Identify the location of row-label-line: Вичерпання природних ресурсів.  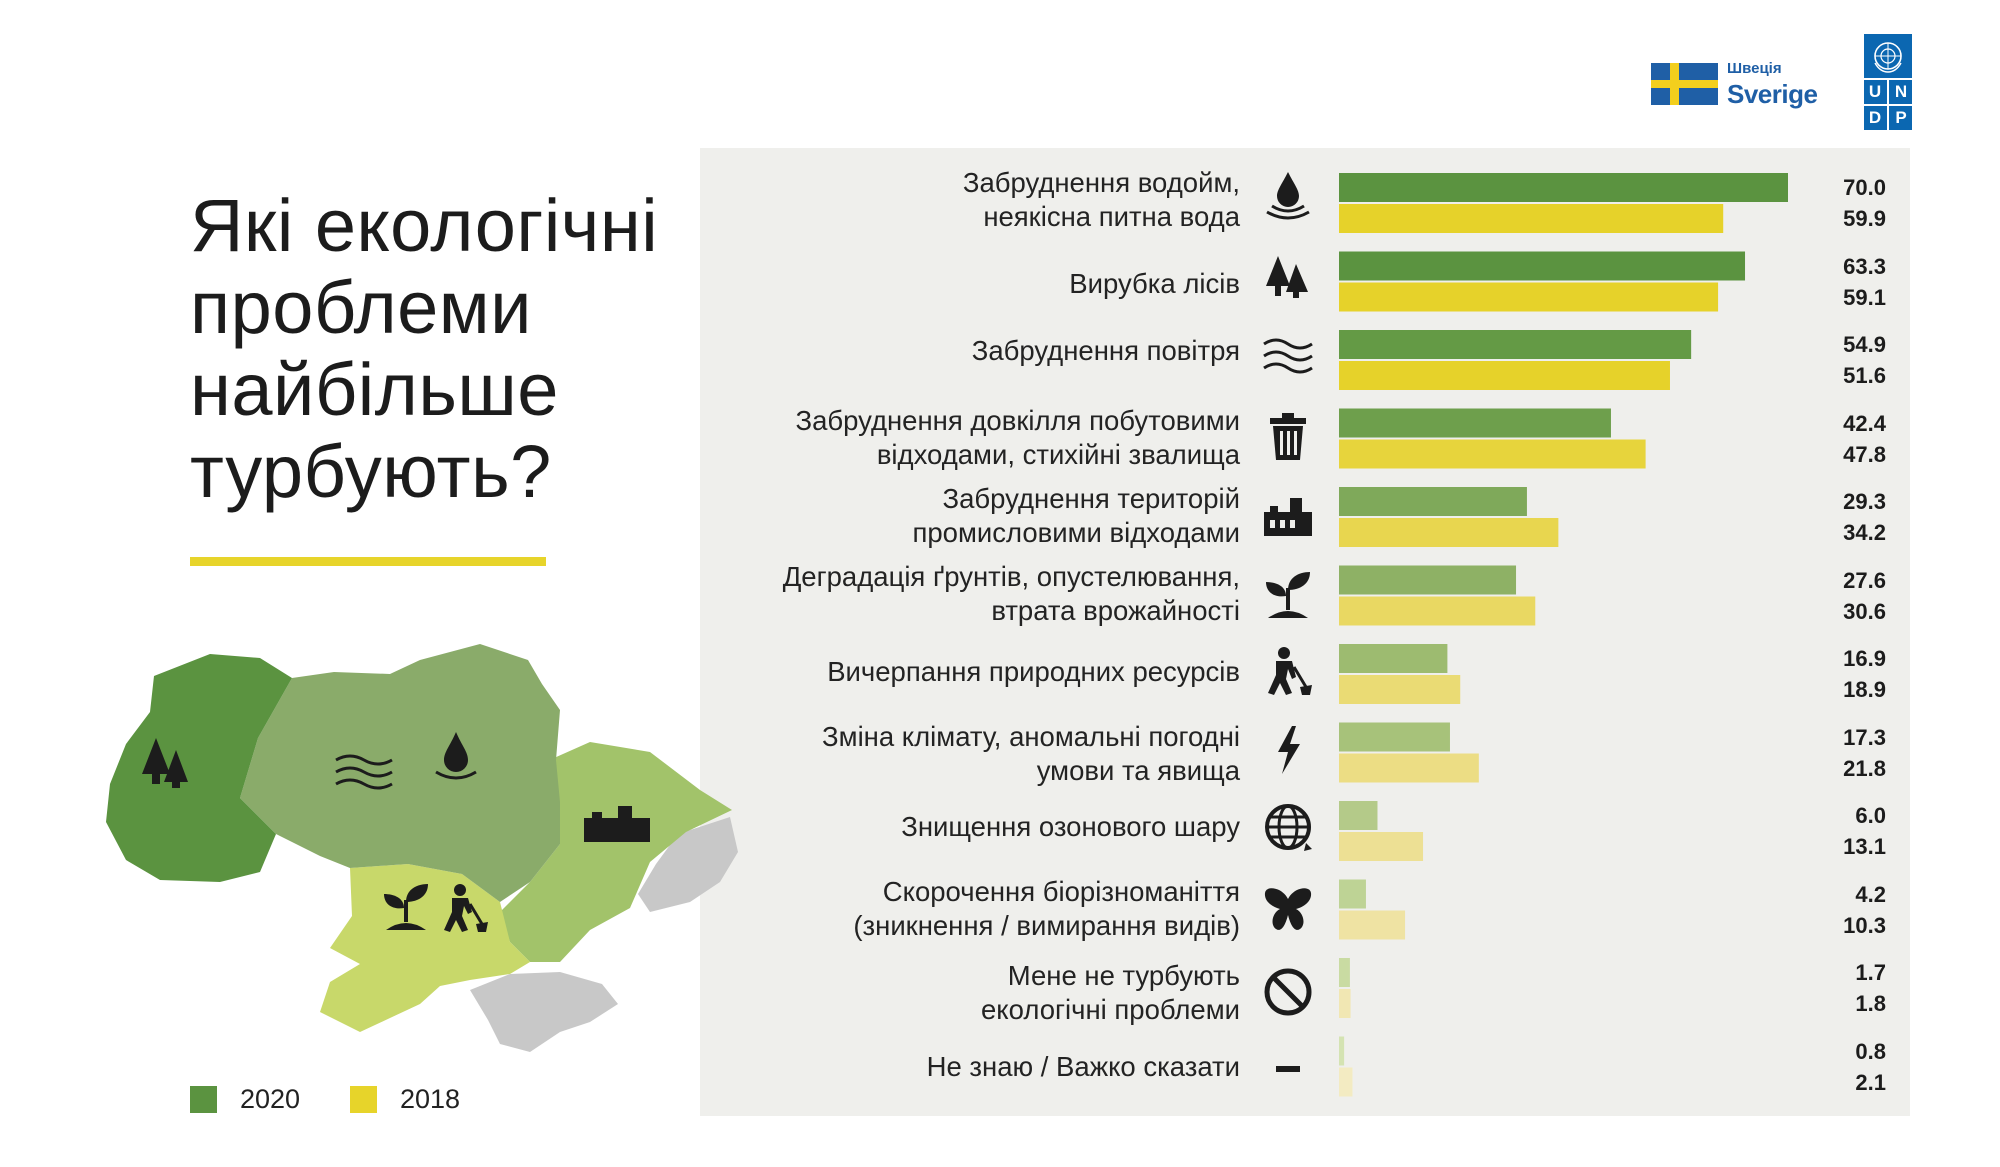
(1033, 671).